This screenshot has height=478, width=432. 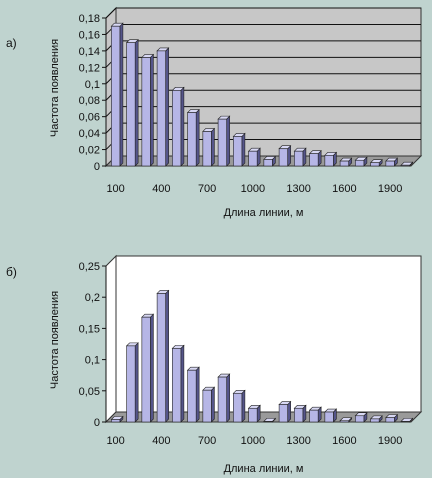 What do you see at coordinates (89, 19) in the screenshot?
I see `y-tick-label: 0,18` at bounding box center [89, 19].